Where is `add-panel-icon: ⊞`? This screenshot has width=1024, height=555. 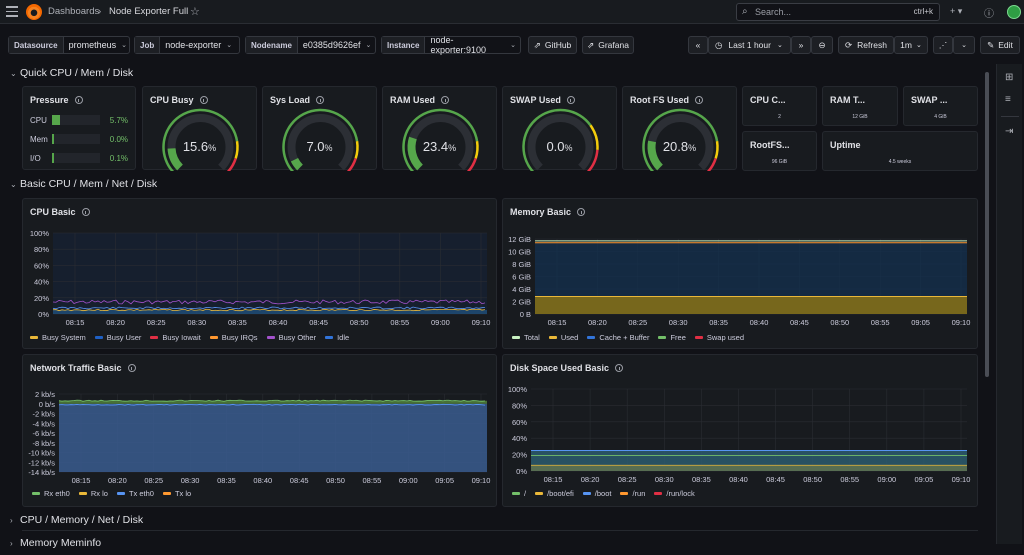 add-panel-icon: ⊞ is located at coordinates (1009, 77).